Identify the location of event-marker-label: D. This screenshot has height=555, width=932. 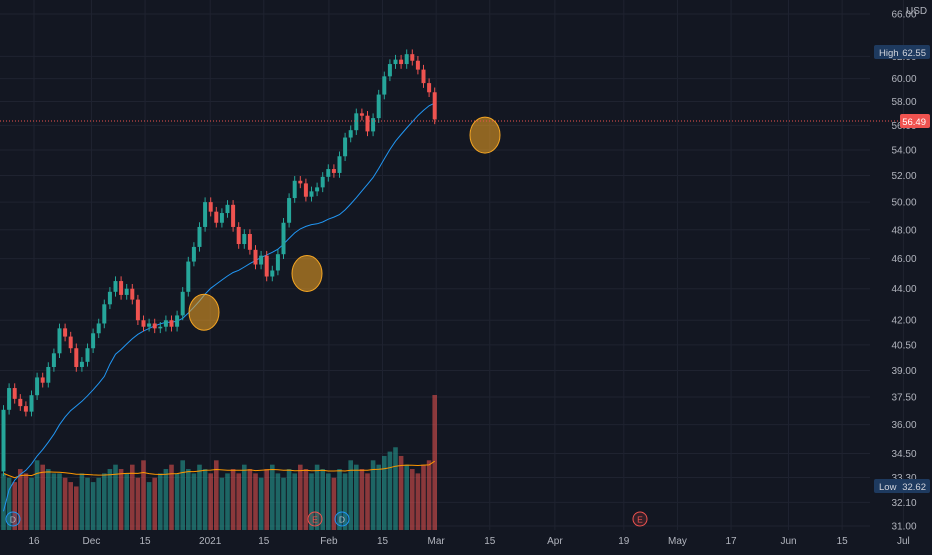
(342, 520).